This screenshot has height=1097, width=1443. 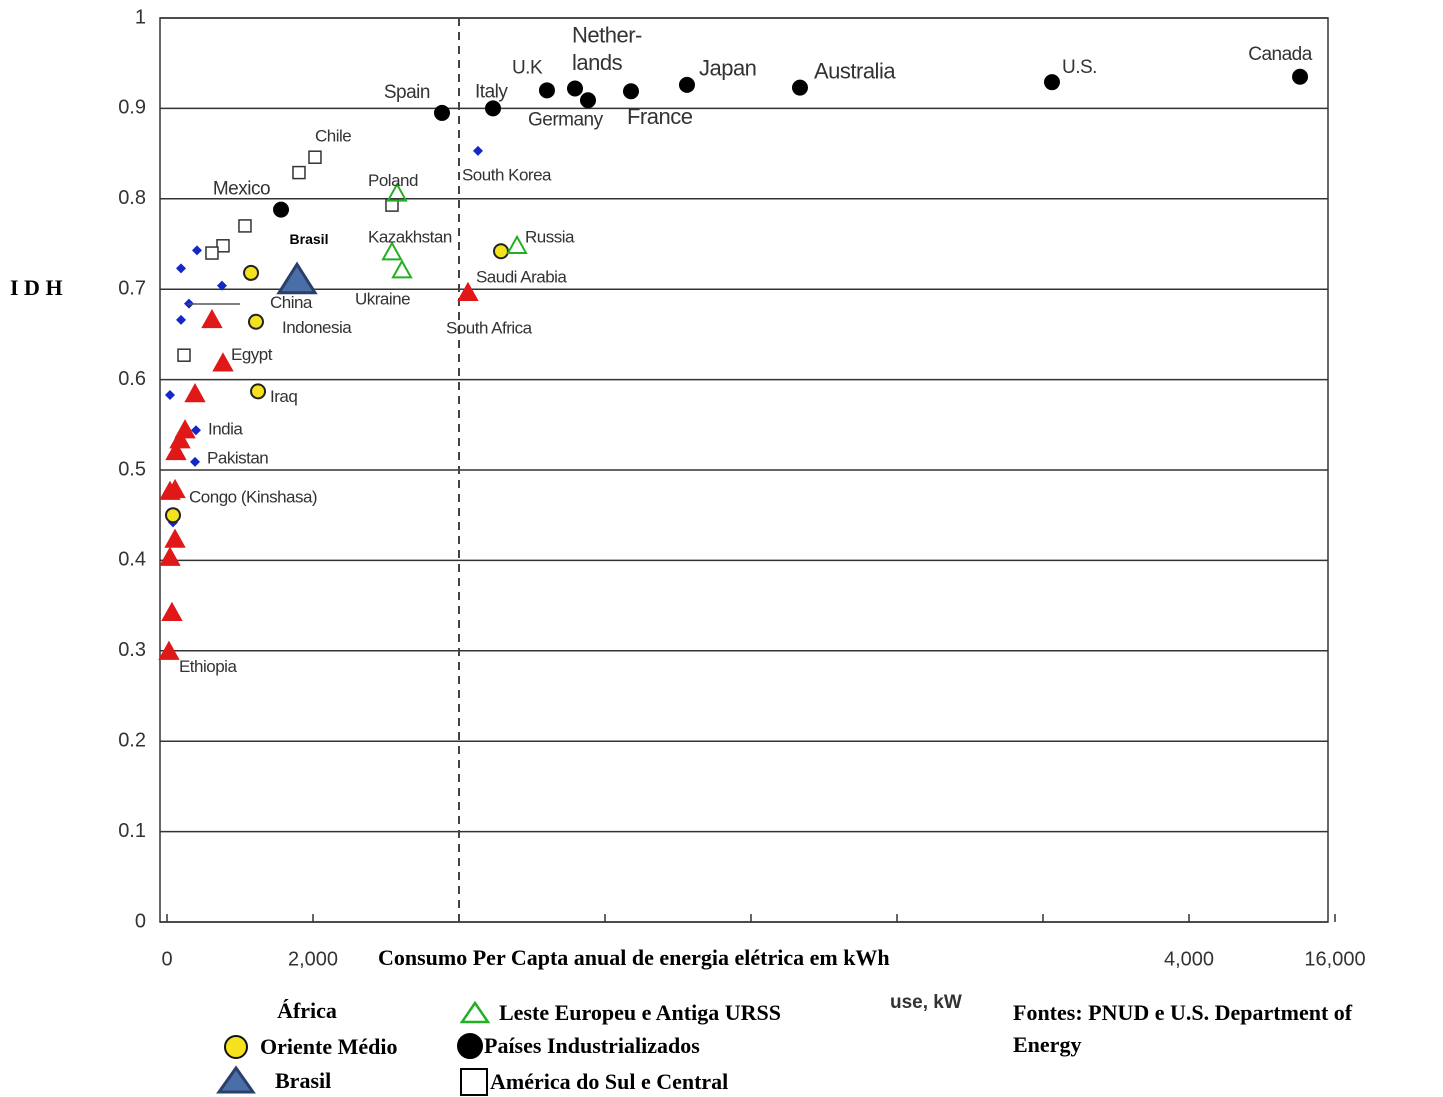 I want to click on point-label: France, so click(x=660, y=116).